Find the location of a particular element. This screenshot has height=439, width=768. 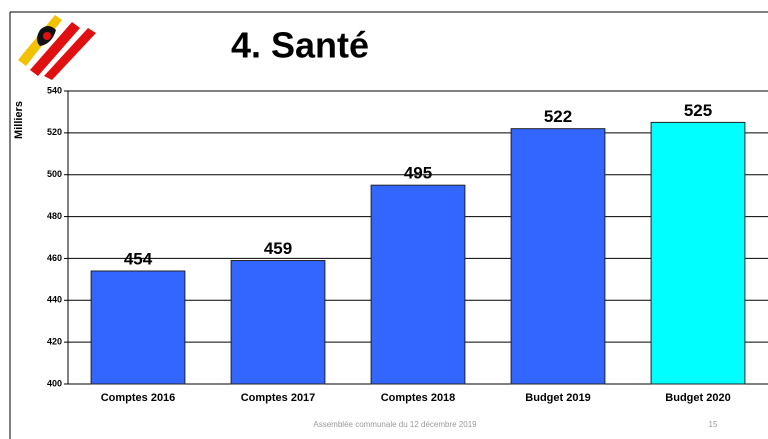

page-number: 15 is located at coordinates (713, 424).